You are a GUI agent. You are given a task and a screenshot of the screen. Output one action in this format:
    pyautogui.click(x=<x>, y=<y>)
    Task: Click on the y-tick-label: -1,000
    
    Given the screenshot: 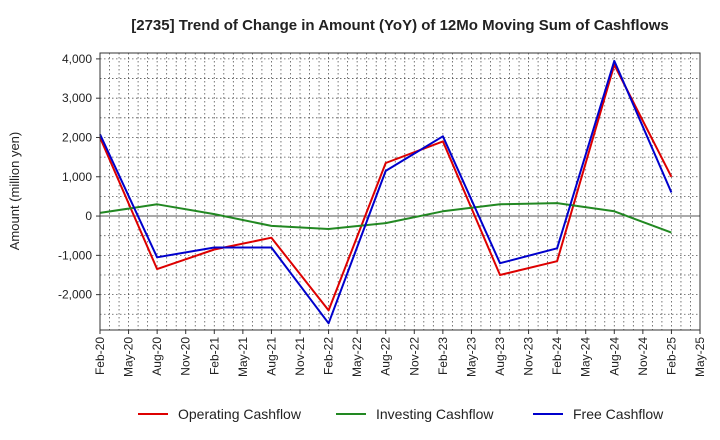 What is the action you would take?
    pyautogui.click(x=75, y=255)
    